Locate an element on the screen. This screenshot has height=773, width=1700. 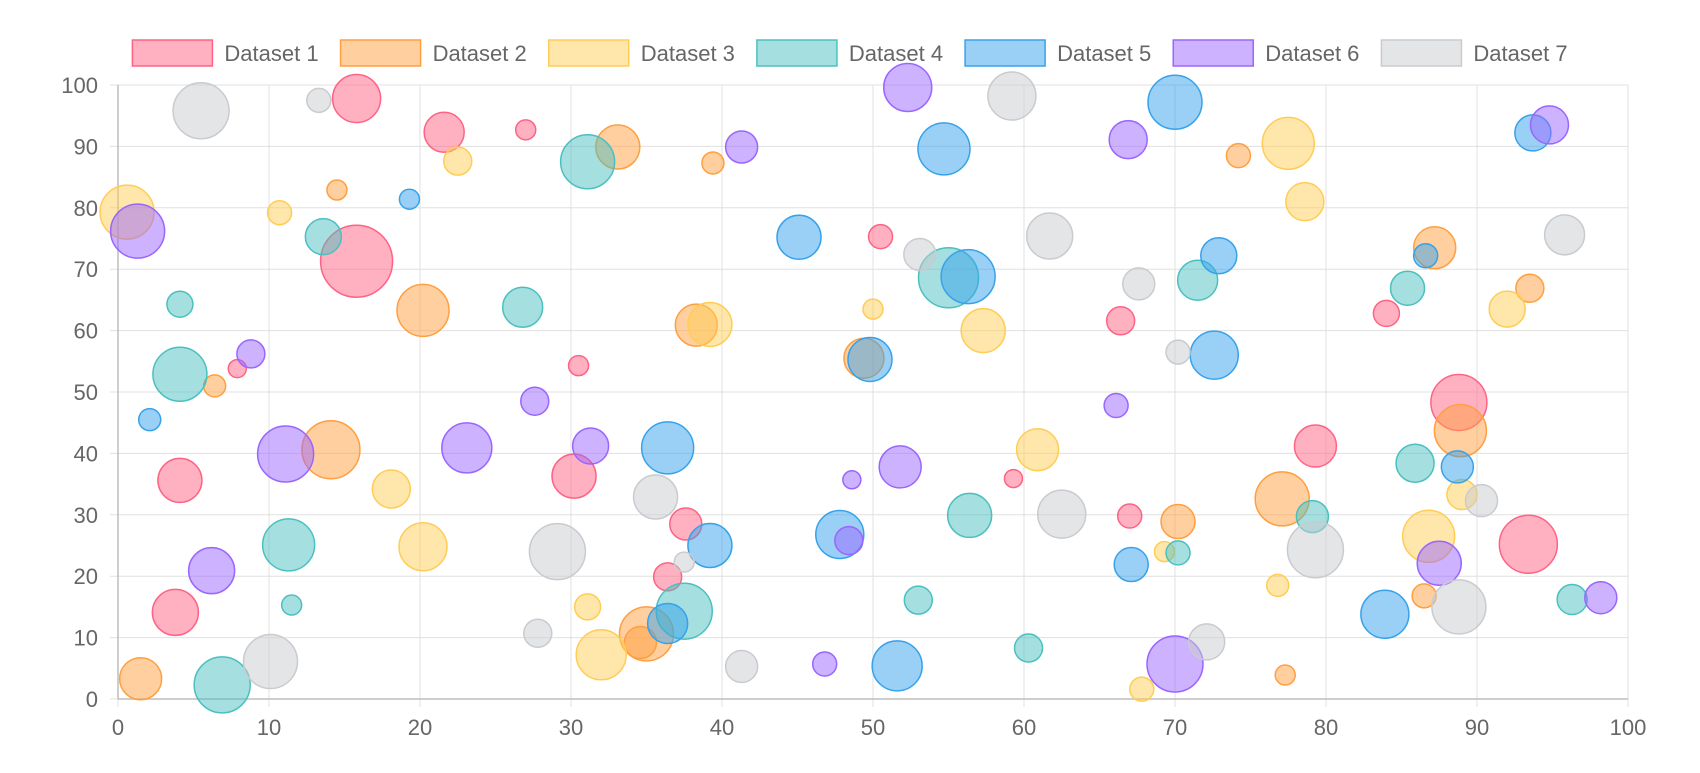
legend-item-dataset-3: Dataset 3 is located at coordinates (641, 53).